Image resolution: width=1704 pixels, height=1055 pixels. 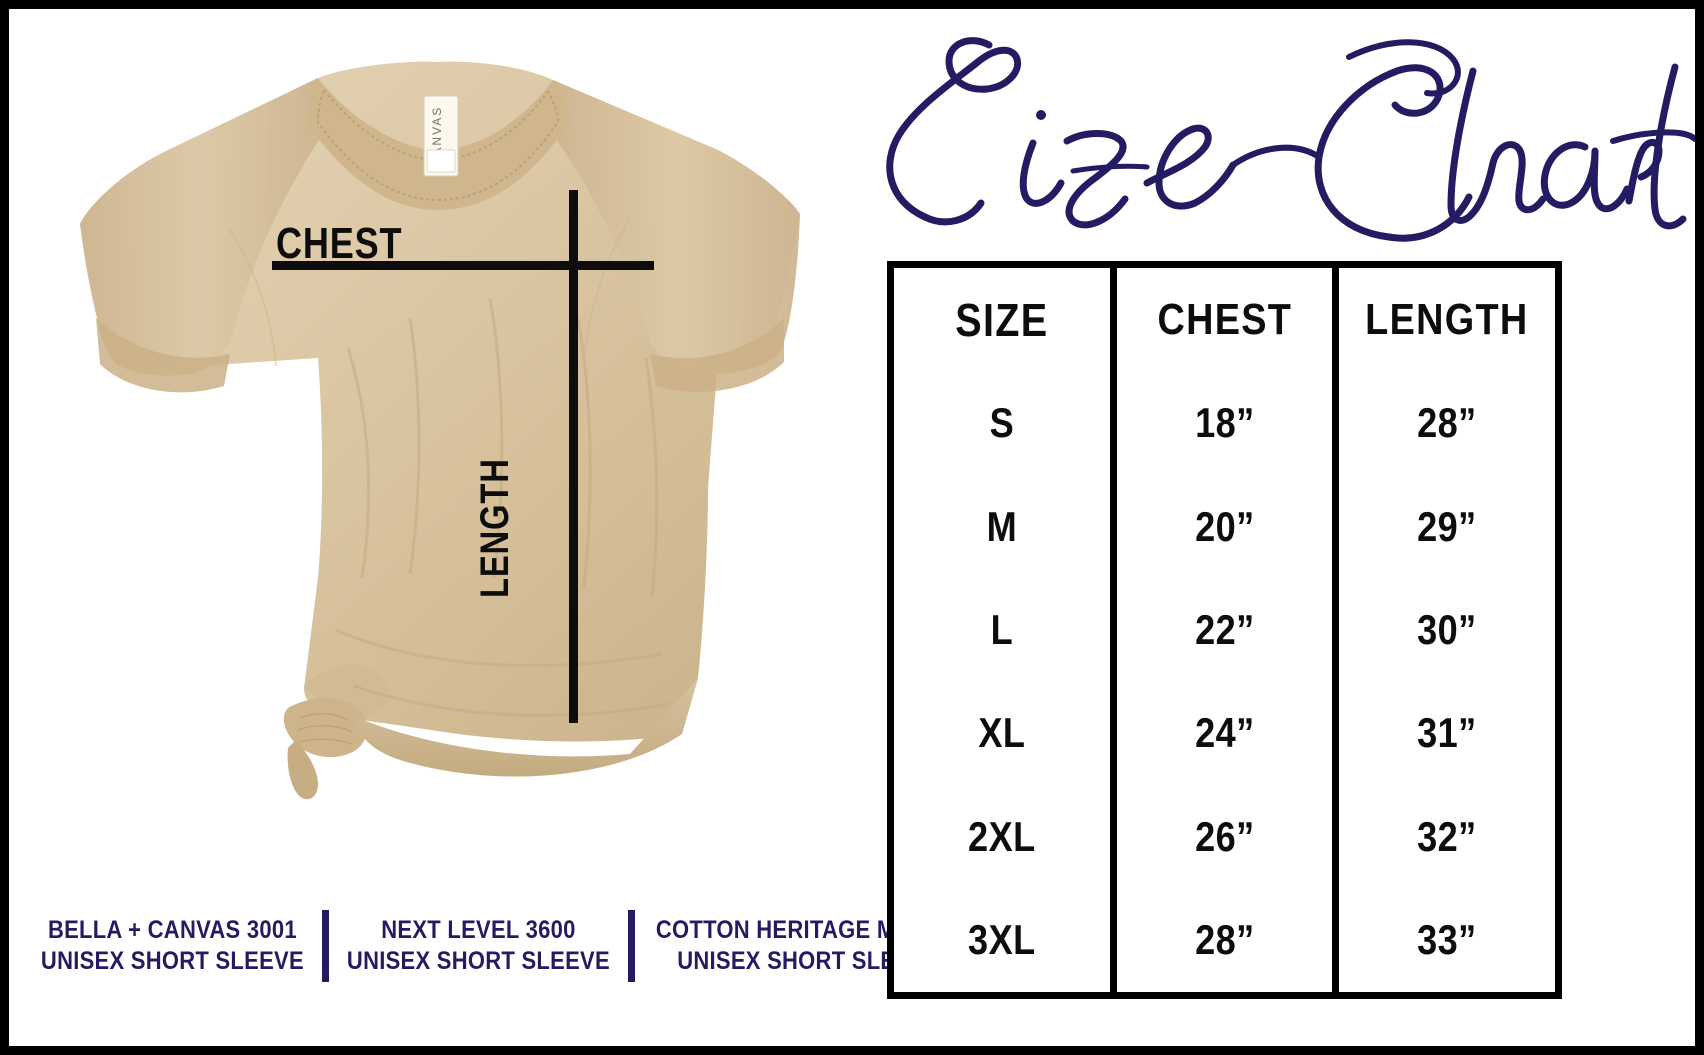 What do you see at coordinates (1002, 940) in the screenshot?
I see `table-cell-size: 3XL` at bounding box center [1002, 940].